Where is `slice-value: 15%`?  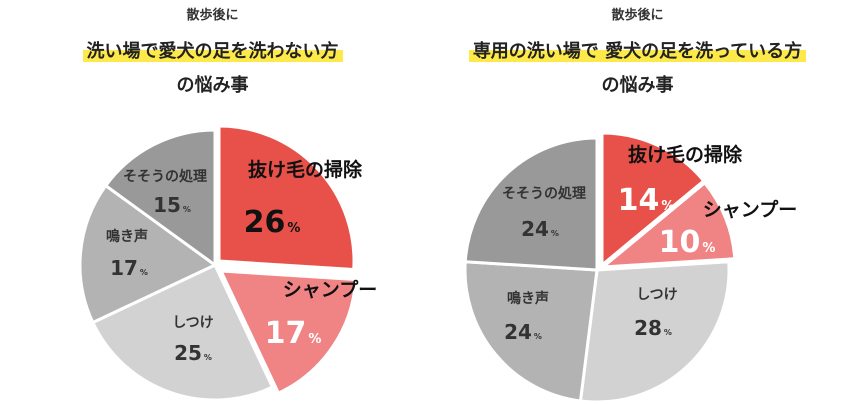 slice-value: 15% is located at coordinates (172, 205).